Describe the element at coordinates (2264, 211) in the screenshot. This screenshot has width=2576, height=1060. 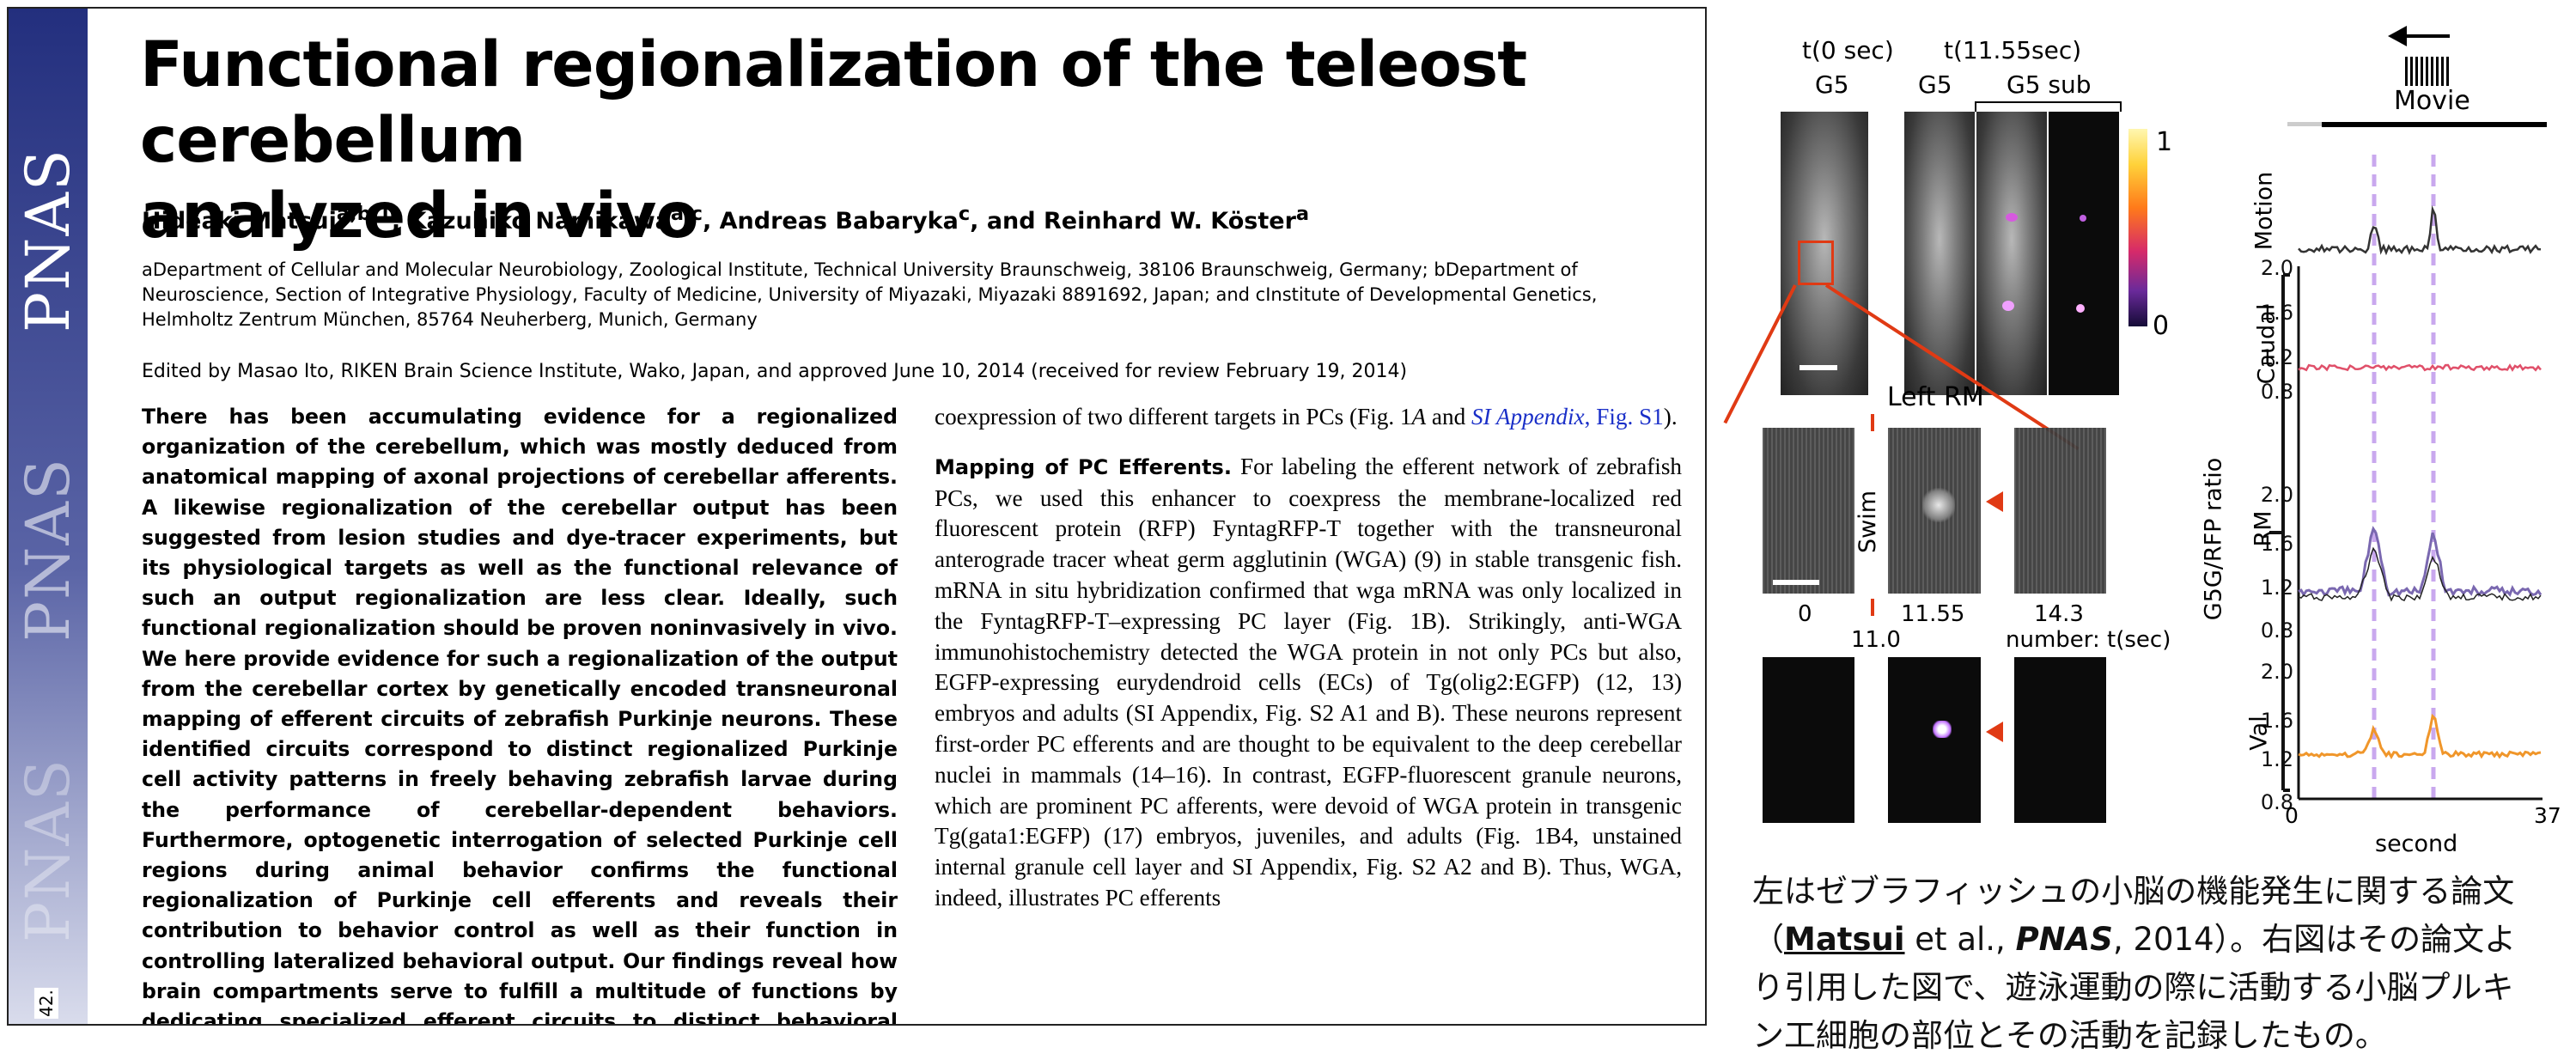
I see `trace-label-motion: Motion` at that location.